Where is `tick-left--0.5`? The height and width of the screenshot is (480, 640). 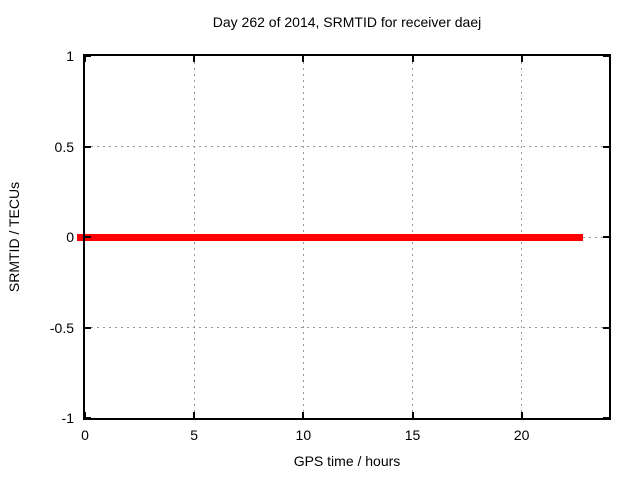
tick-left--0.5 is located at coordinates (88, 327).